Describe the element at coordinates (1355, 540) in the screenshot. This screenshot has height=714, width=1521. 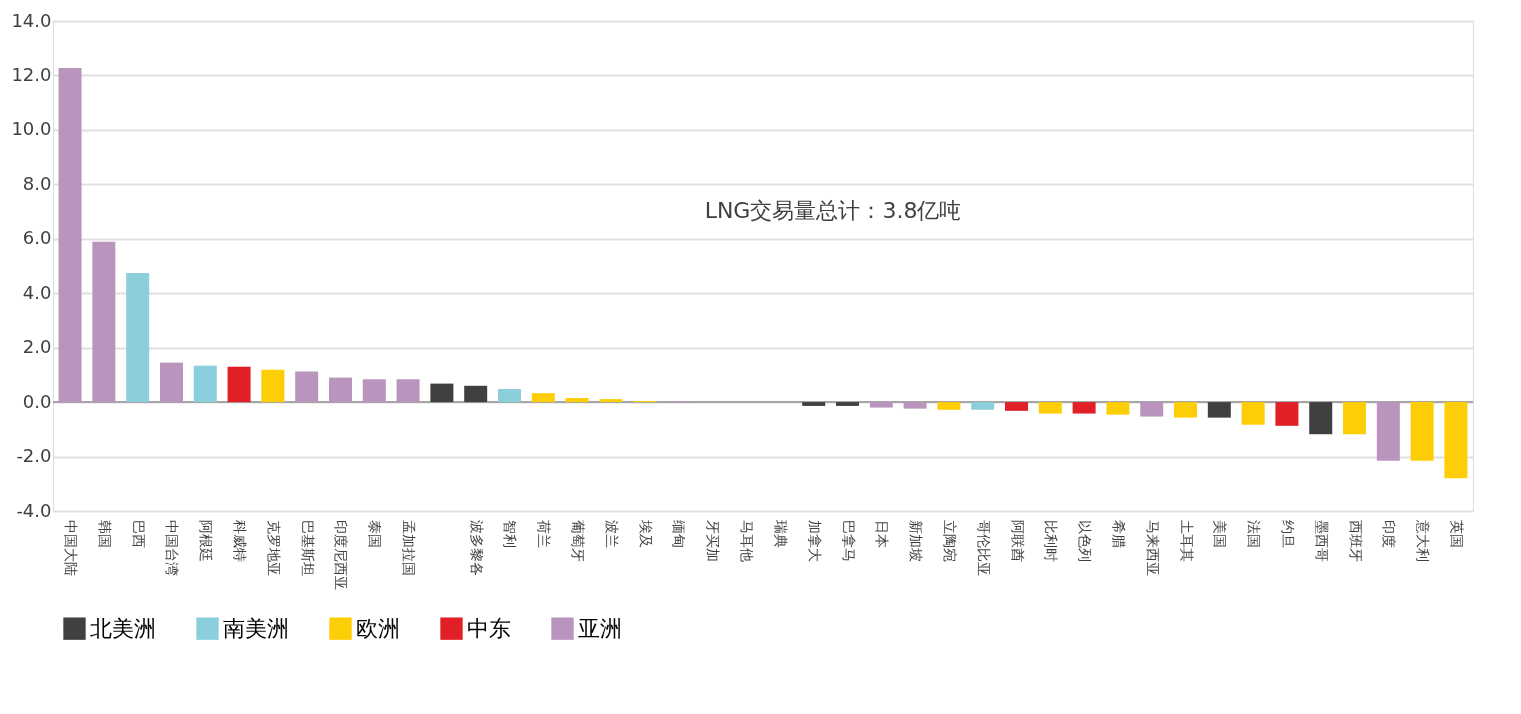
I see `x-tick-label: 西班牙` at that location.